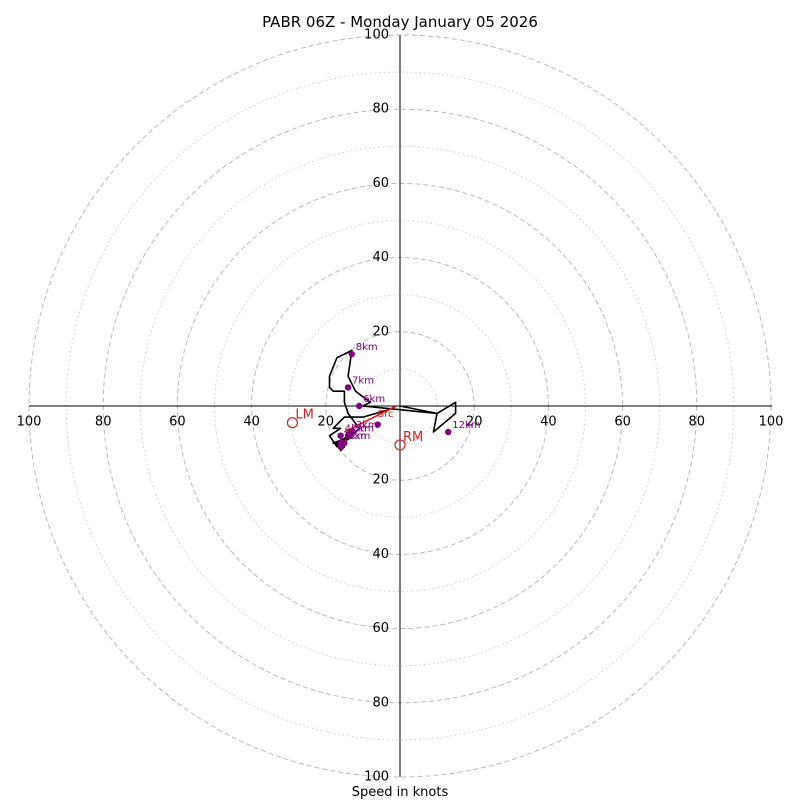  What do you see at coordinates (400, 792) in the screenshot?
I see `x-axis-label: Speed in knots` at bounding box center [400, 792].